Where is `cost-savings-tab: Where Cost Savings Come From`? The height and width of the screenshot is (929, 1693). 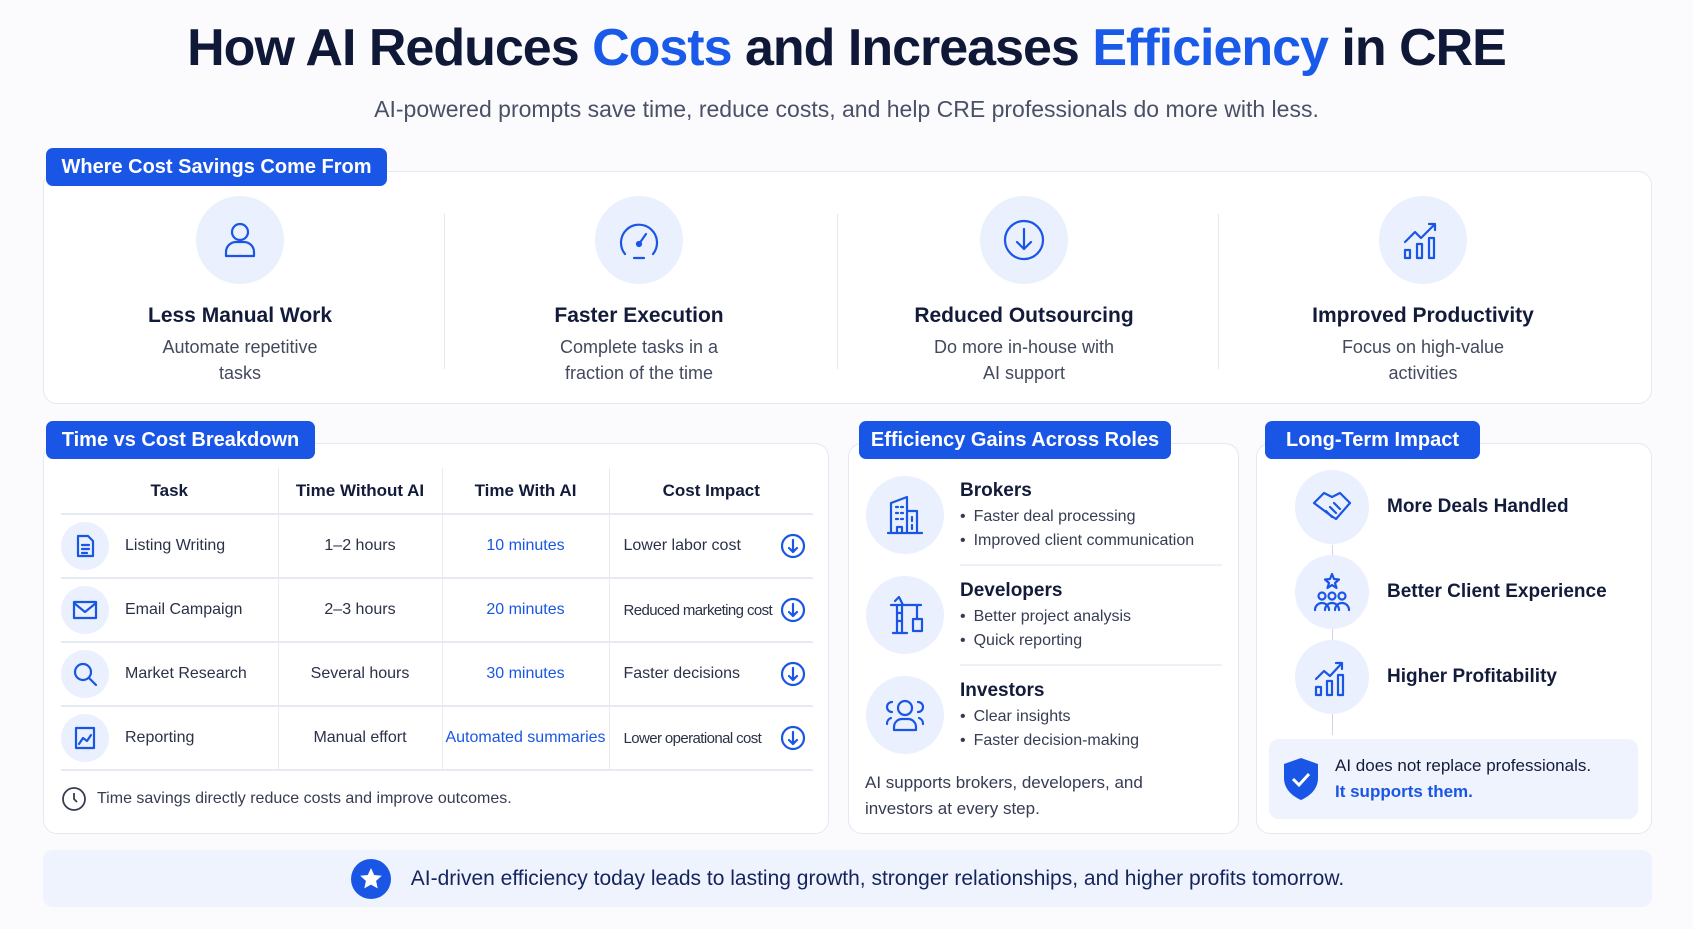
cost-savings-tab: Where Cost Savings Come From is located at coordinates (216, 167).